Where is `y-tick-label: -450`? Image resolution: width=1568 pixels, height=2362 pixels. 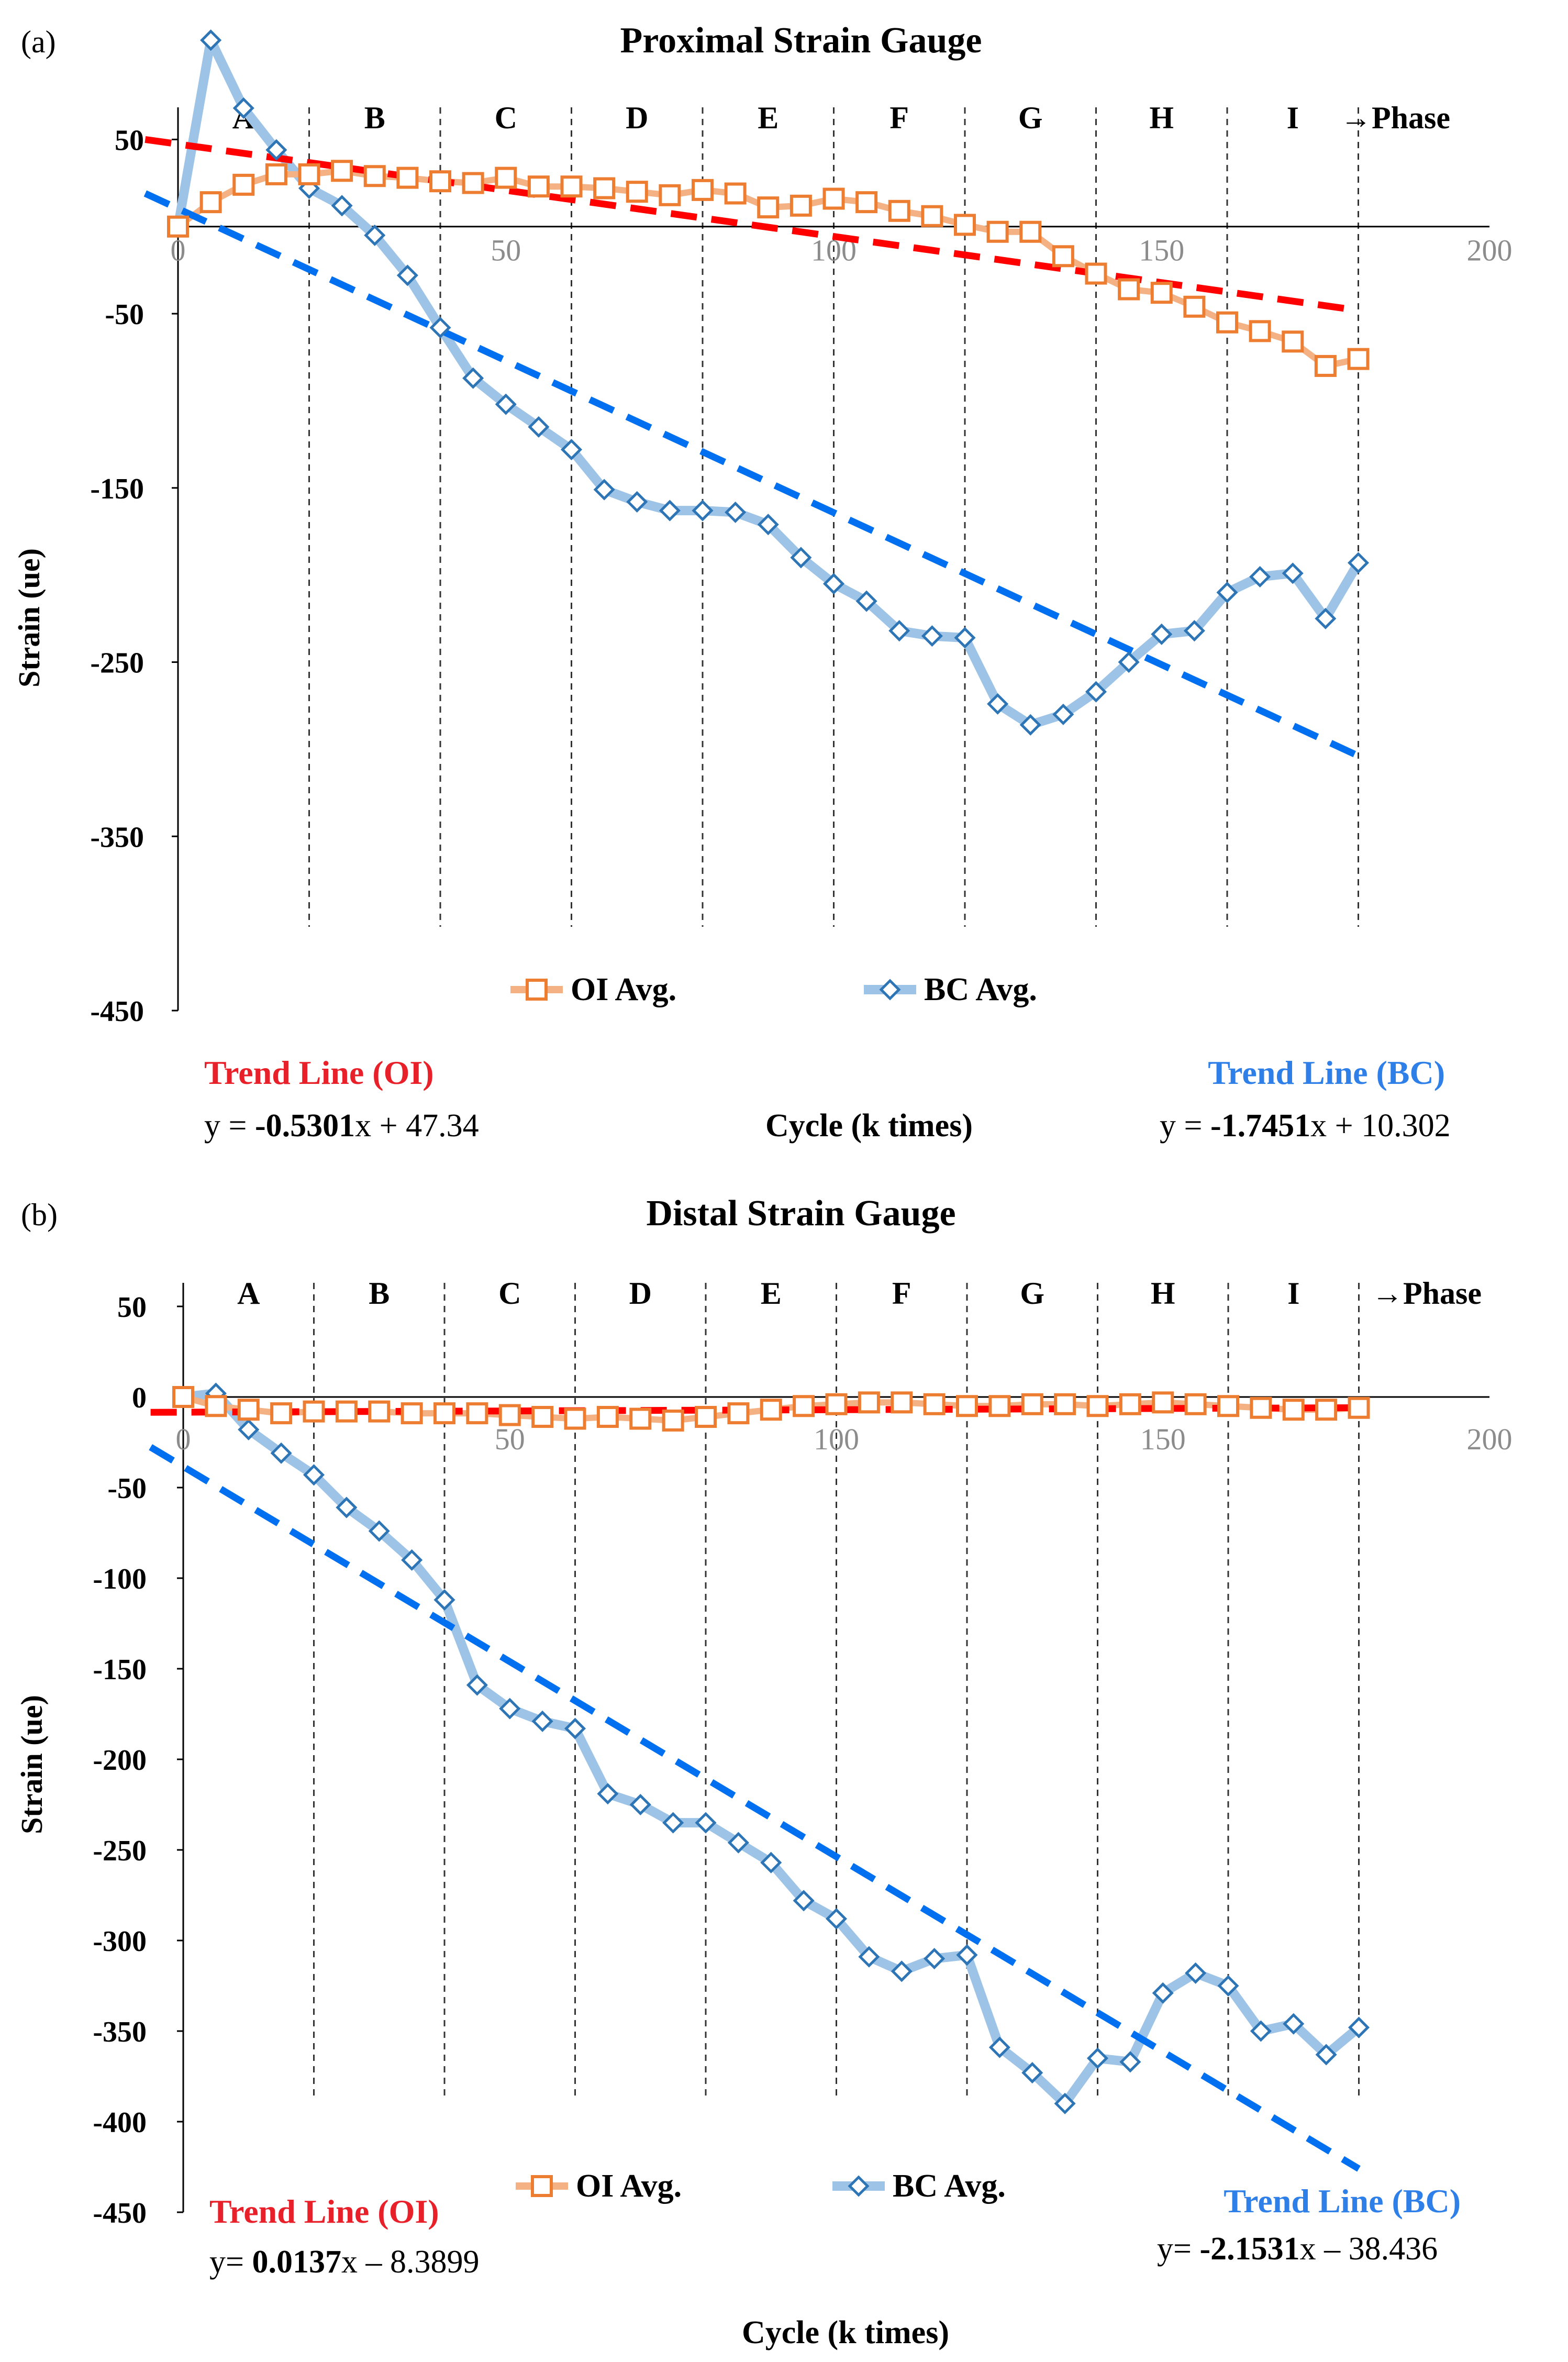
y-tick-label: -450 is located at coordinates (120, 2213).